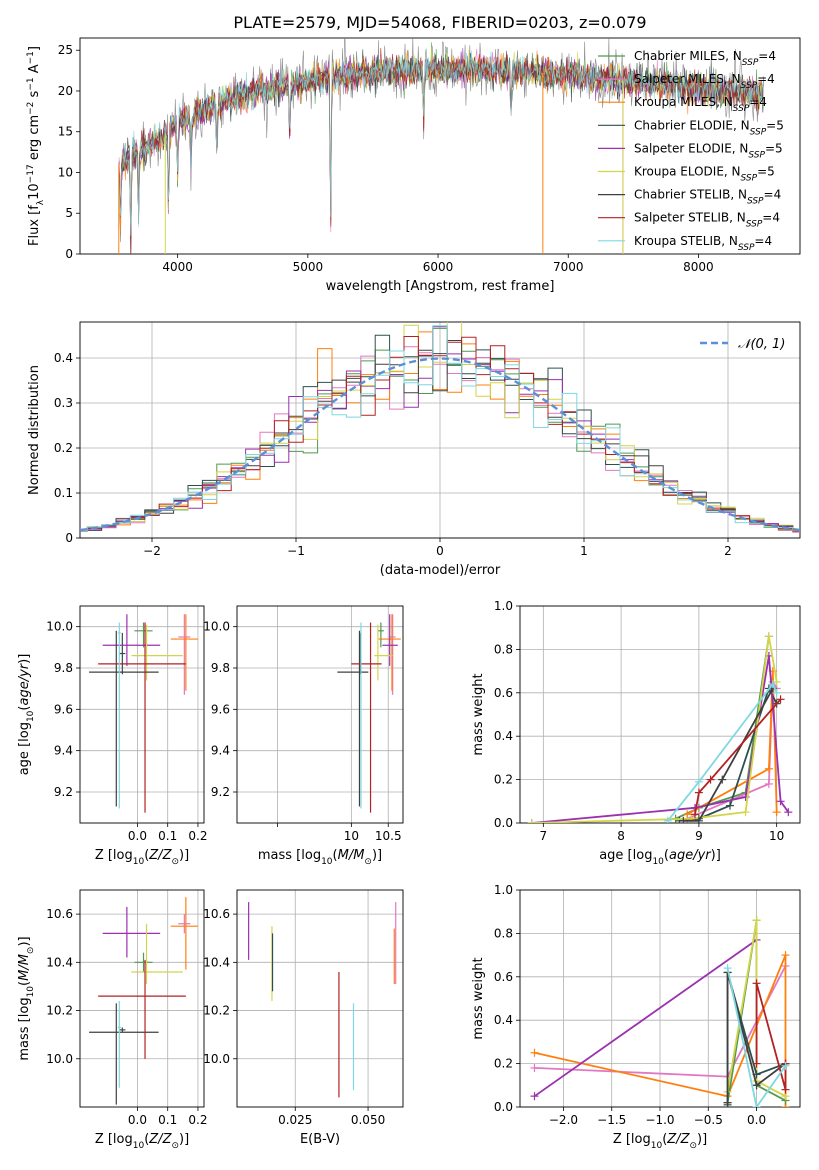 Image resolution: width=819 pixels, height=1170 pixels. What do you see at coordinates (69, 254) in the screenshot?
I see `y-tick-label: 0` at bounding box center [69, 254].